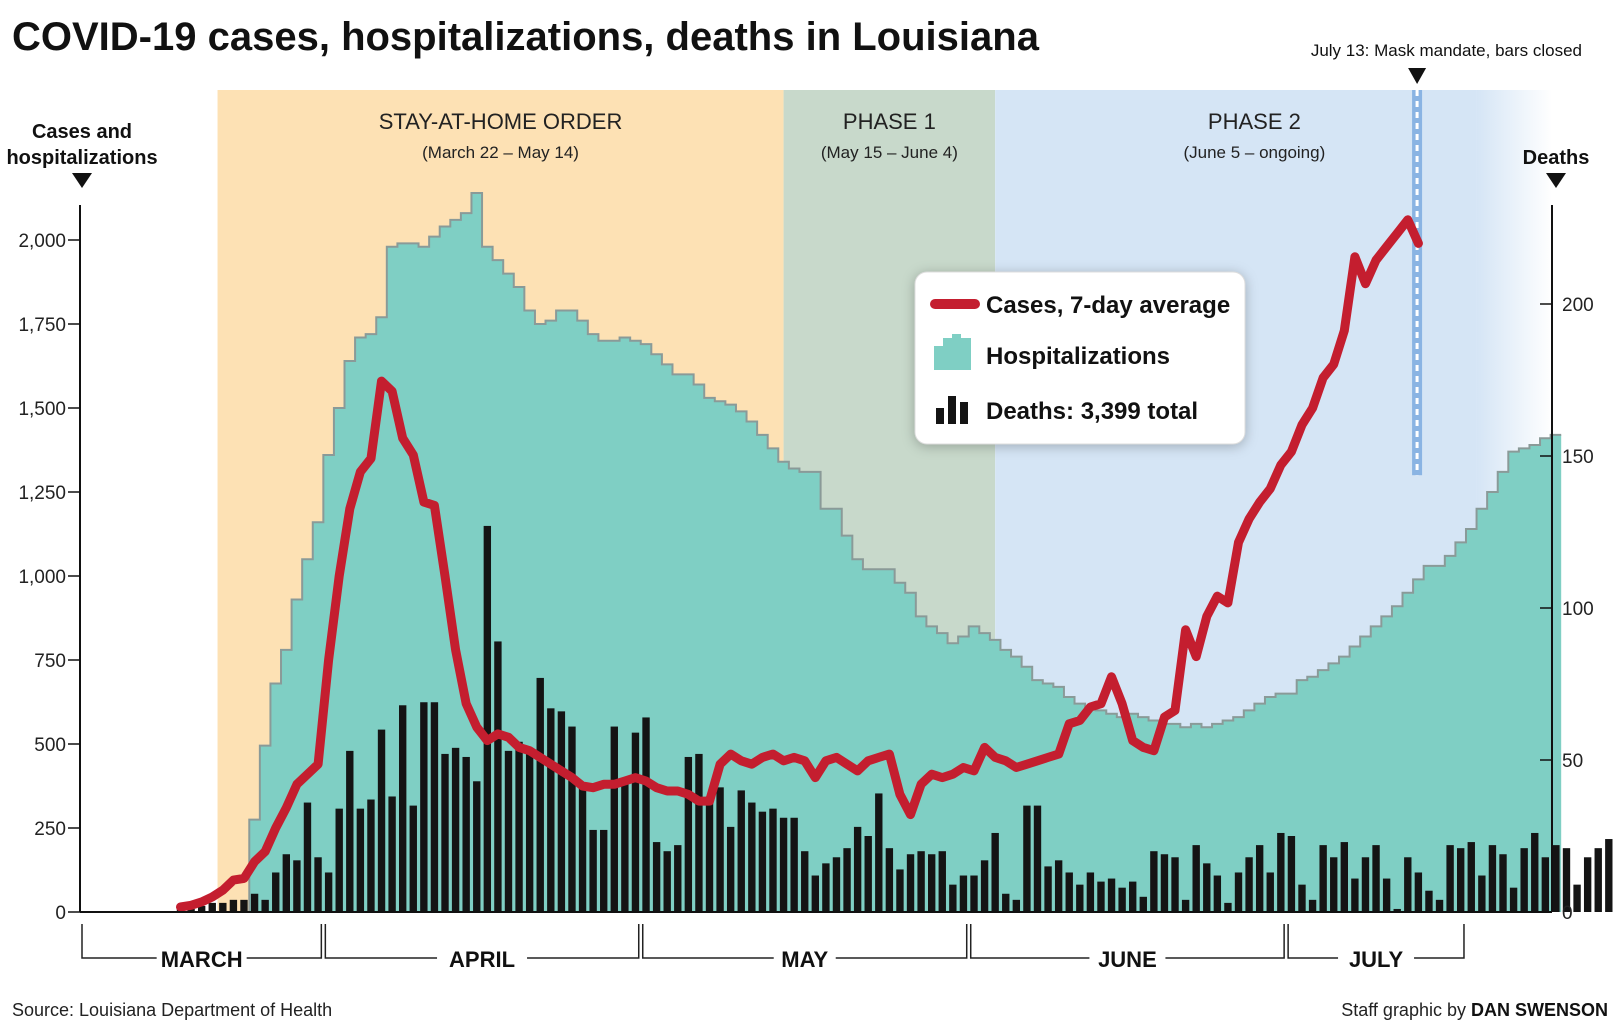  I want to click on mask-mandate-arrow-icon, so click(1417, 76).